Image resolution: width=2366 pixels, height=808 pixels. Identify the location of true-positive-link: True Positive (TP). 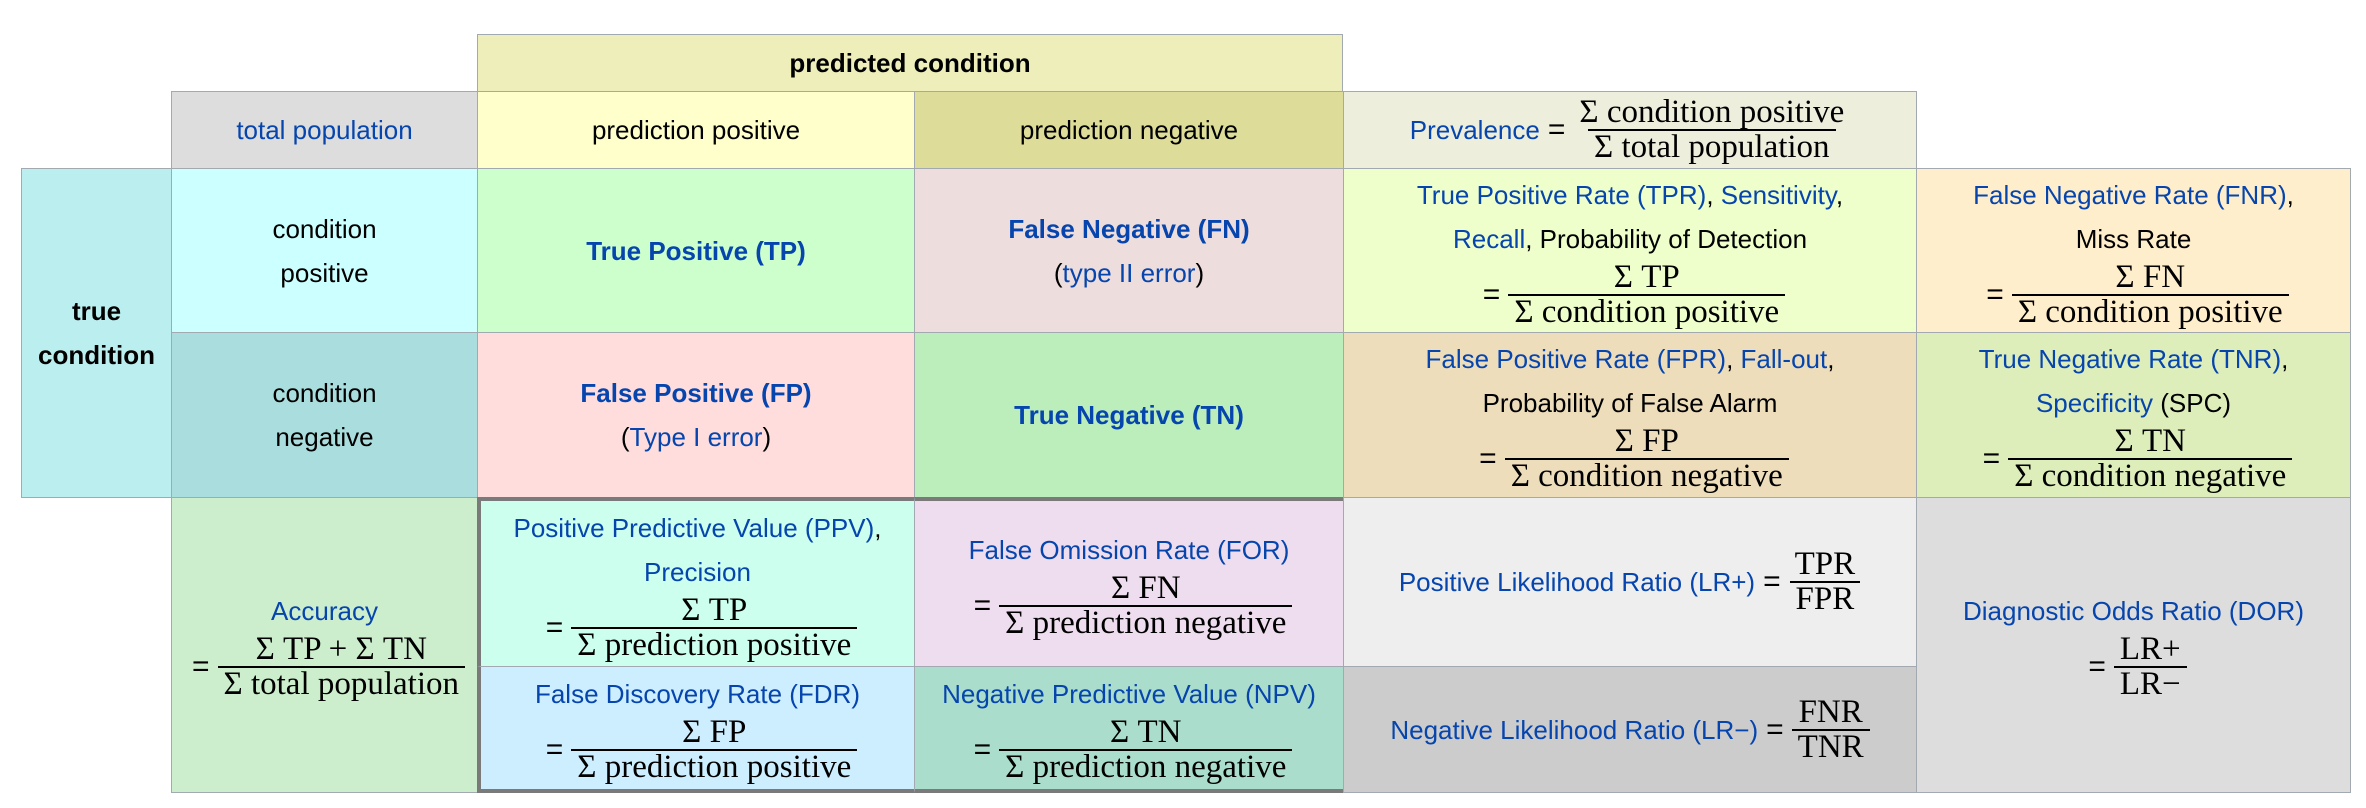
(696, 250).